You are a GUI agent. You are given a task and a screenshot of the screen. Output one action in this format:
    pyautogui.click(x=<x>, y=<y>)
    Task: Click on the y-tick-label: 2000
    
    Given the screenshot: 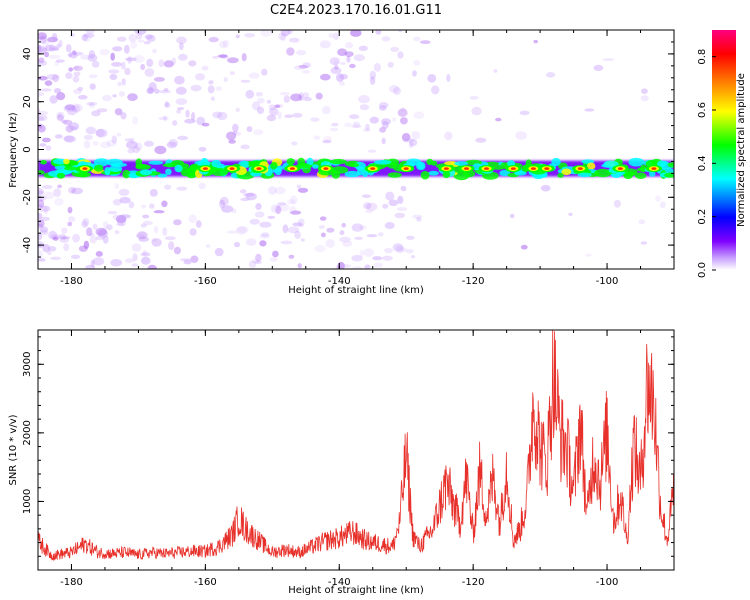 What is the action you would take?
    pyautogui.click(x=27, y=432)
    